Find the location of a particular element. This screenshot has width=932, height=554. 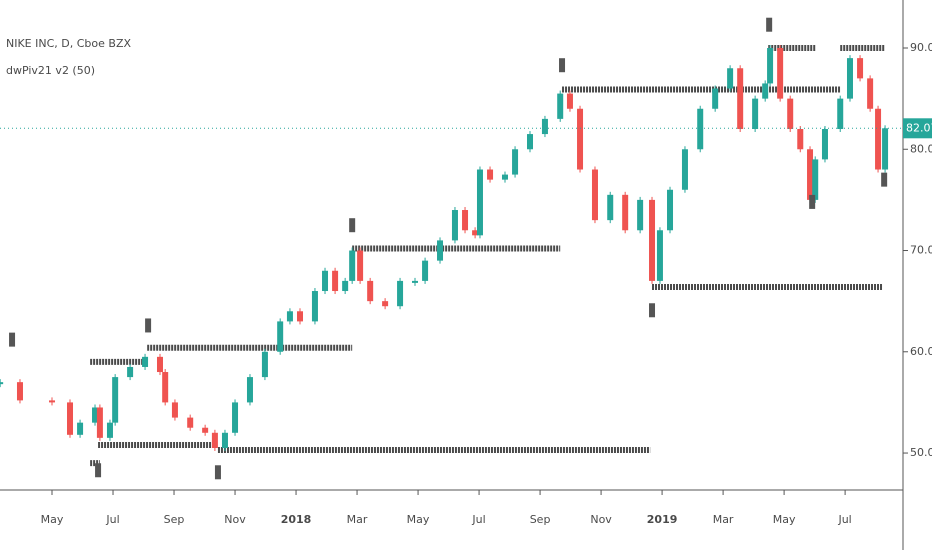

last-price-box is located at coordinates (917, 128).